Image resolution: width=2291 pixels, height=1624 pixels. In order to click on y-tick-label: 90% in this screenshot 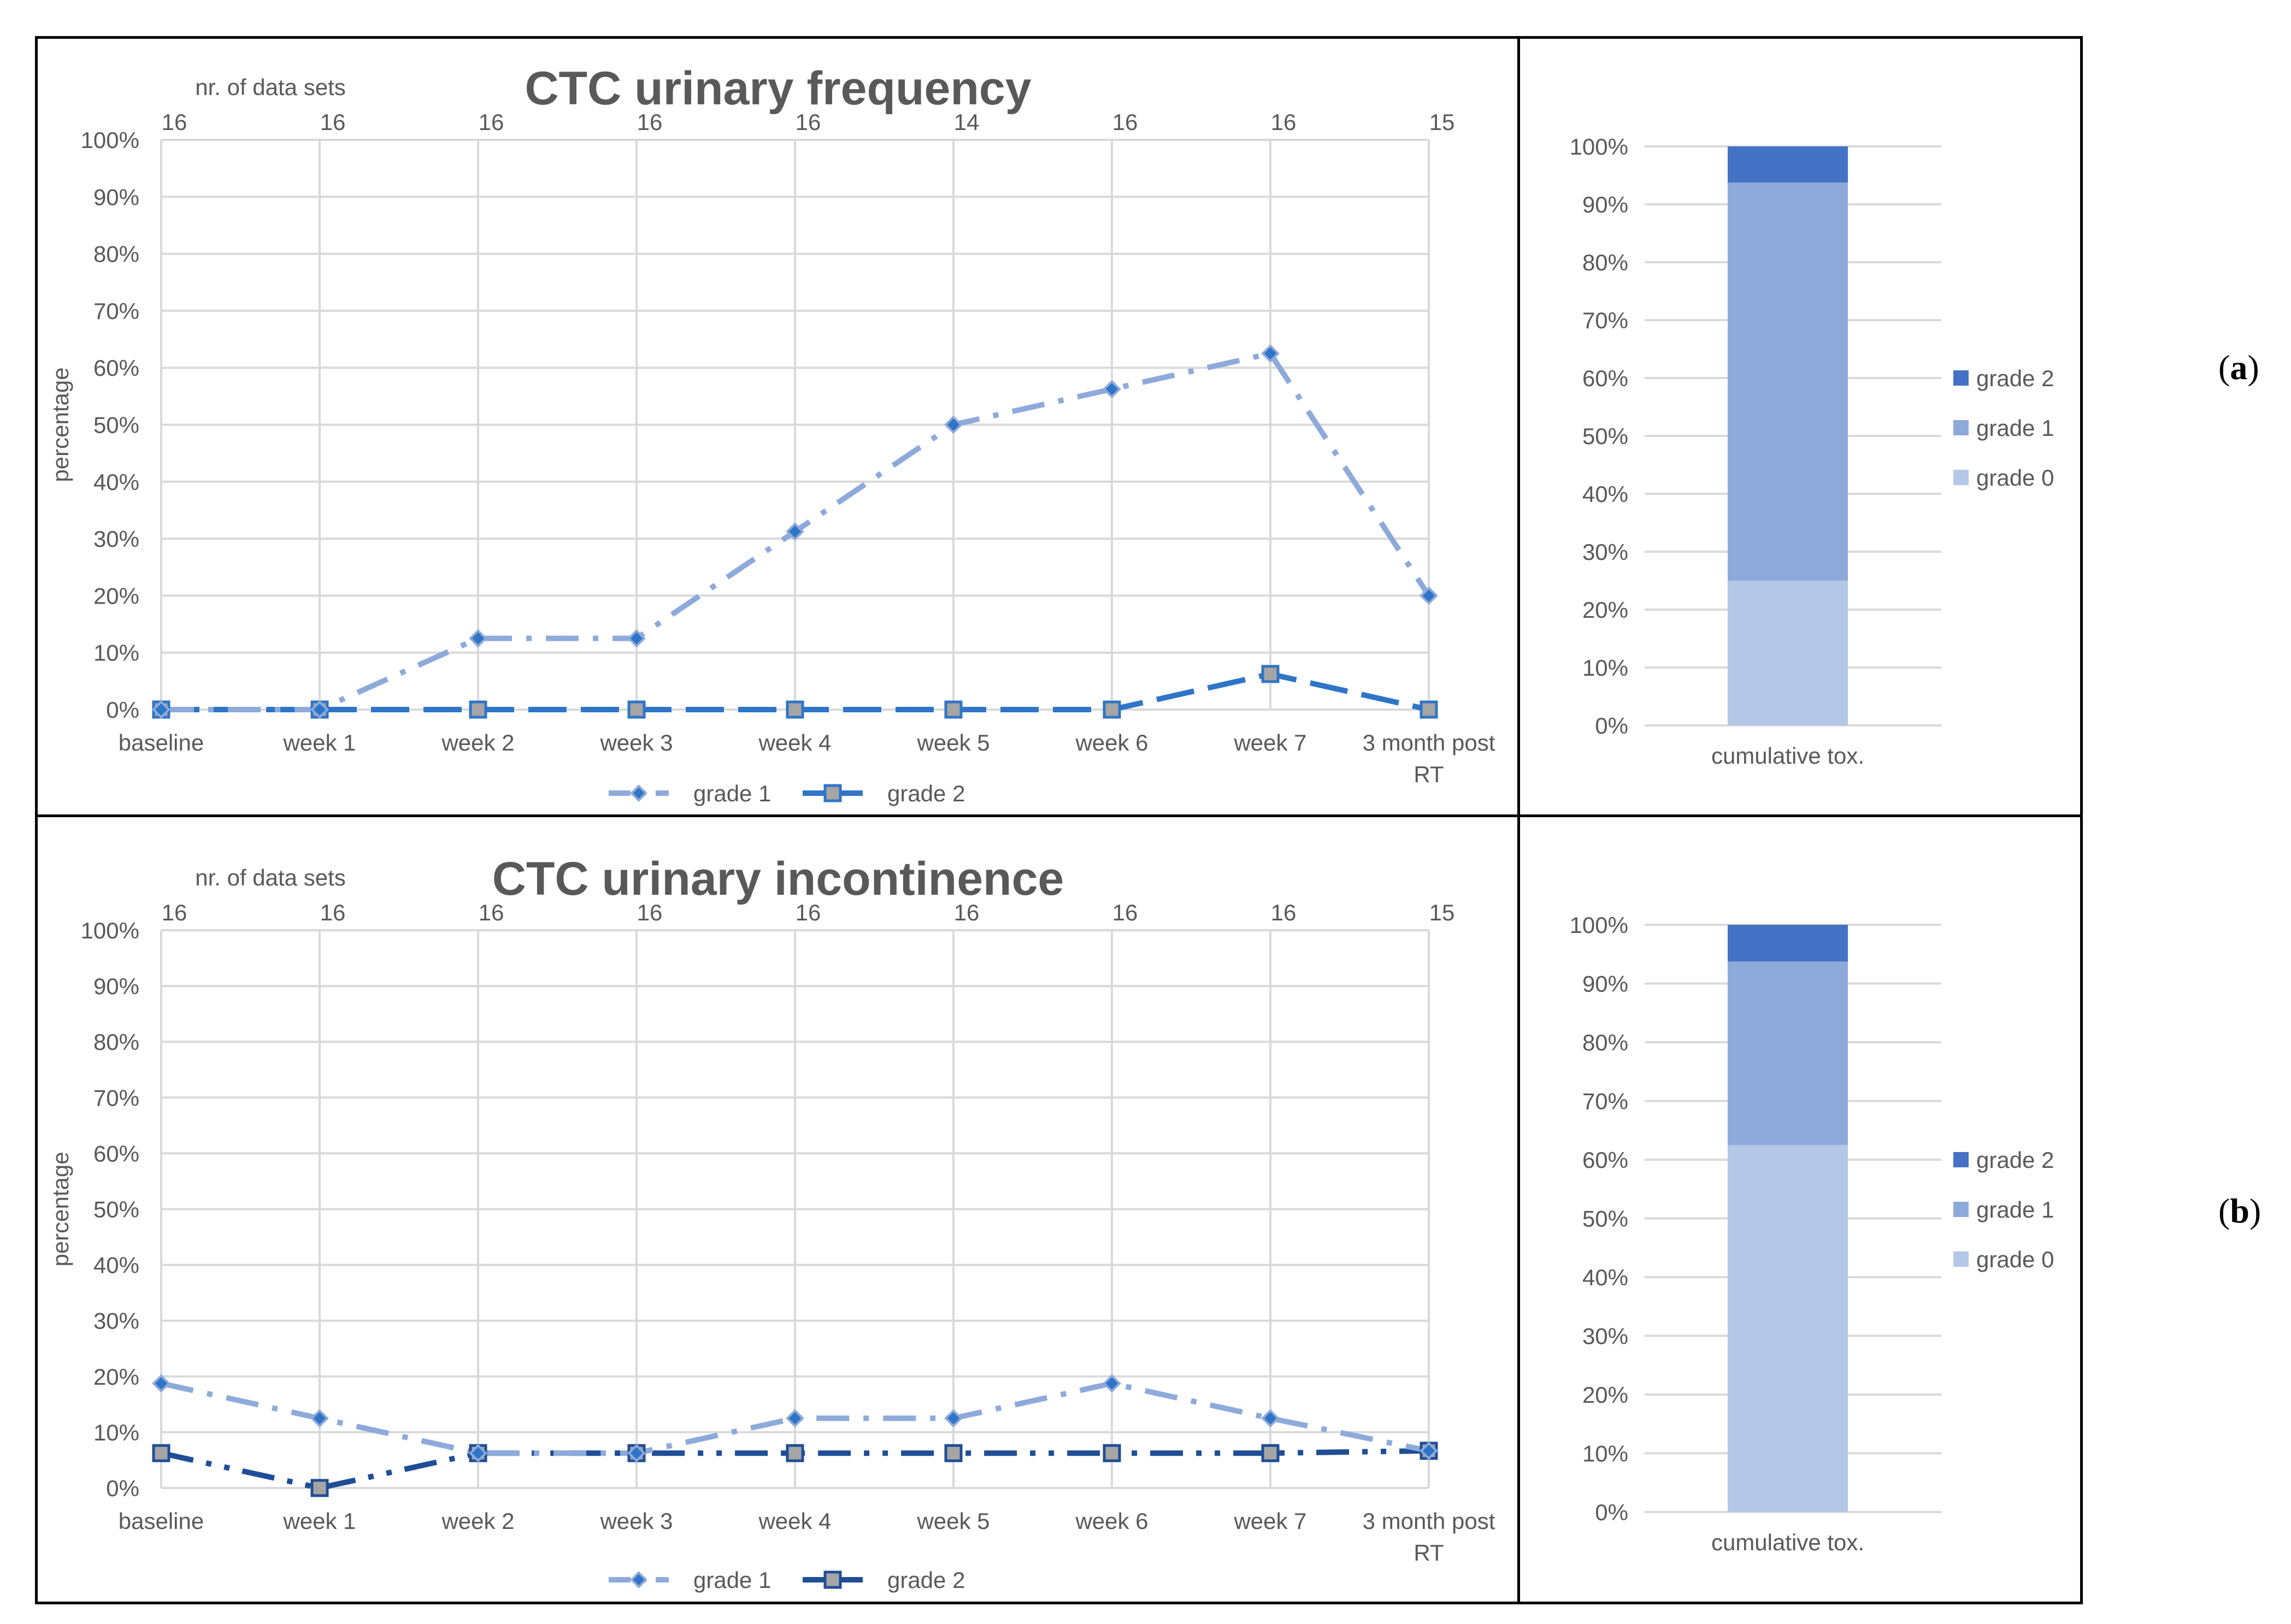, I will do `click(116, 986)`.